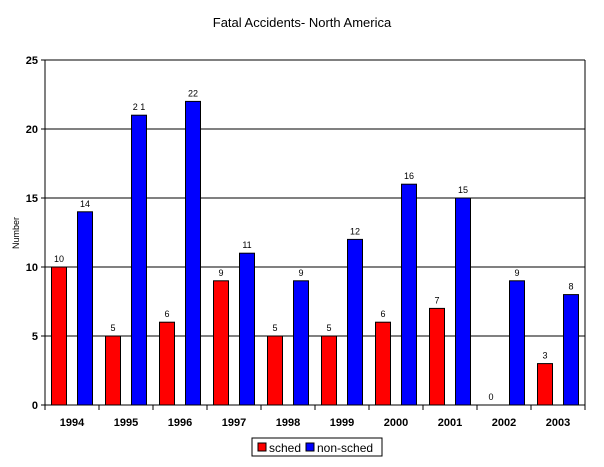 Image resolution: width=604 pixels, height=467 pixels. I want to click on y-tick-label-20: 20, so click(32, 130).